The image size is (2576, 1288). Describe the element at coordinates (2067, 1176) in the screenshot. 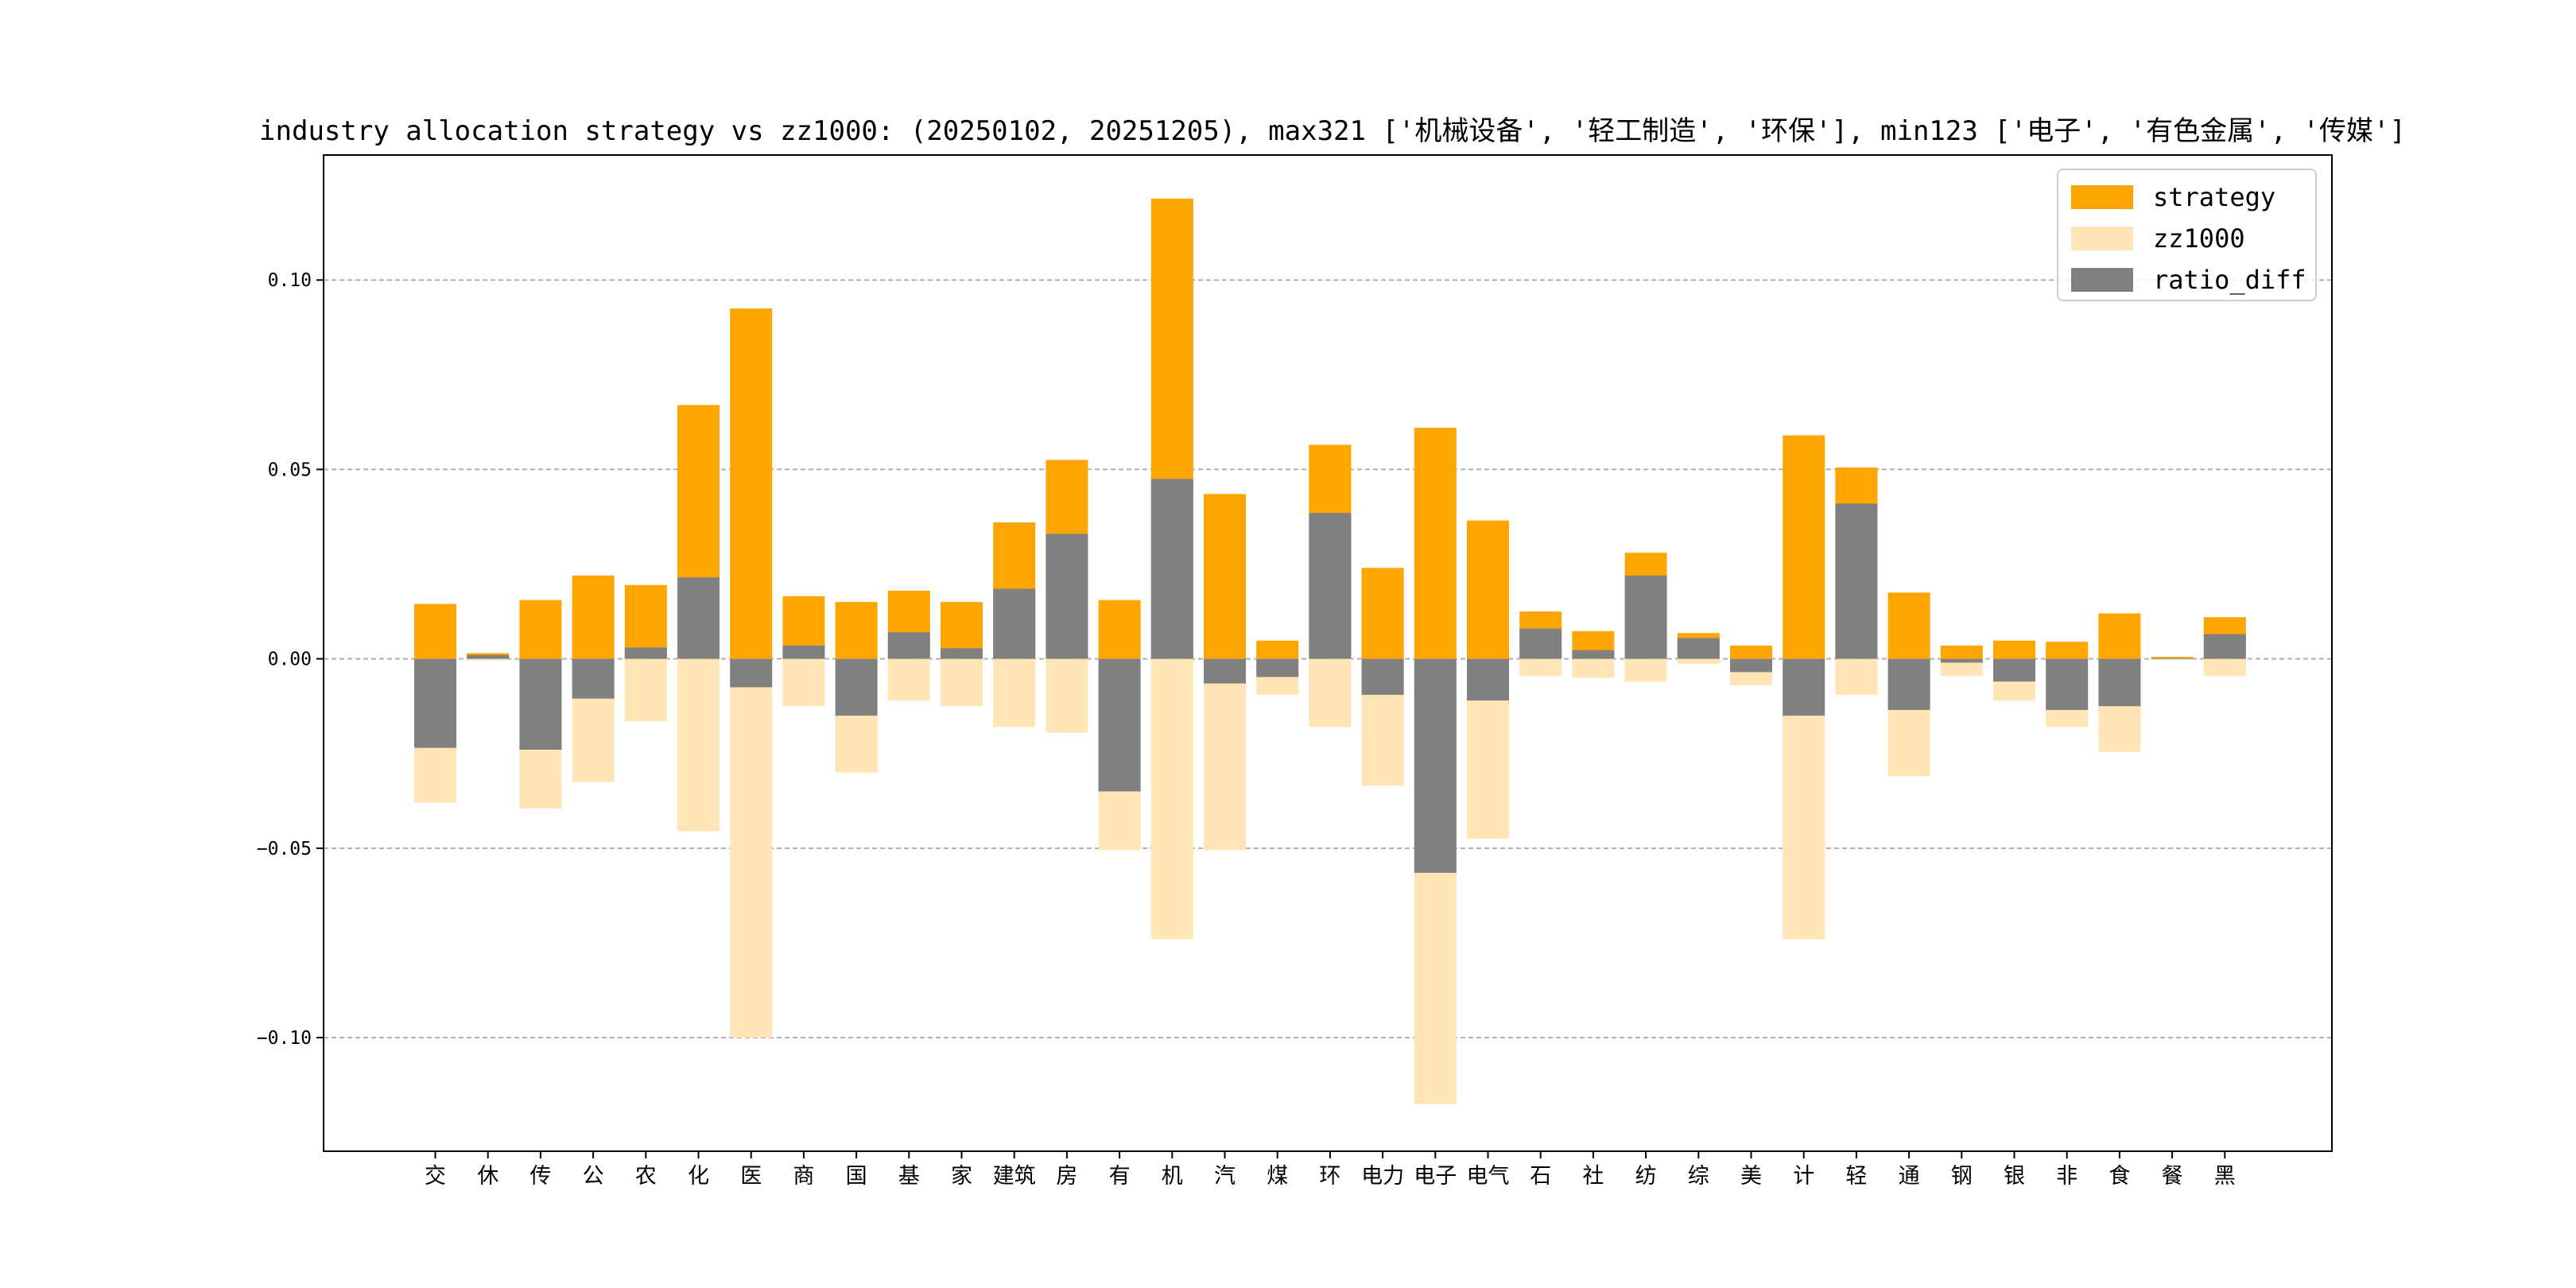

I see `x-tick-label: 非` at that location.